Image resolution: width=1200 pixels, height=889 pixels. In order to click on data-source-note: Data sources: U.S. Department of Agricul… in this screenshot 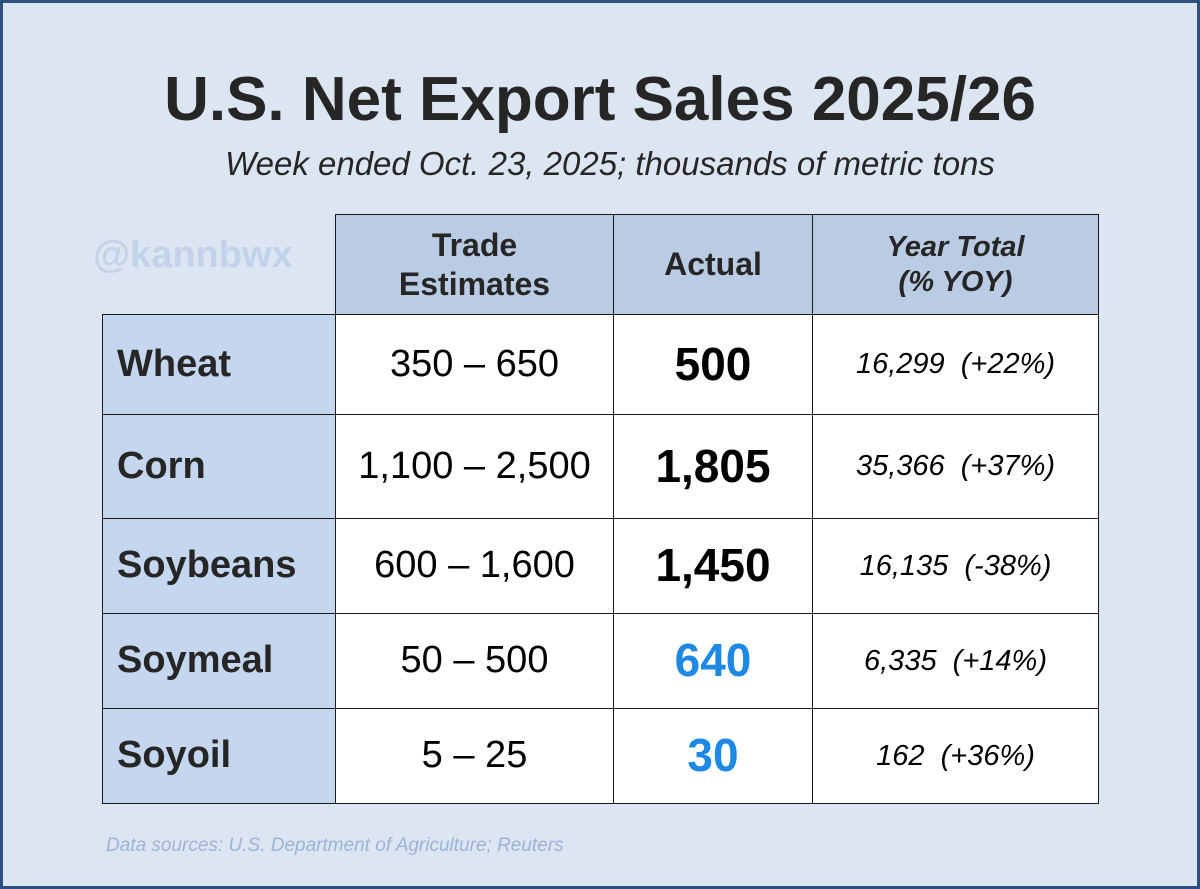, I will do `click(335, 845)`.